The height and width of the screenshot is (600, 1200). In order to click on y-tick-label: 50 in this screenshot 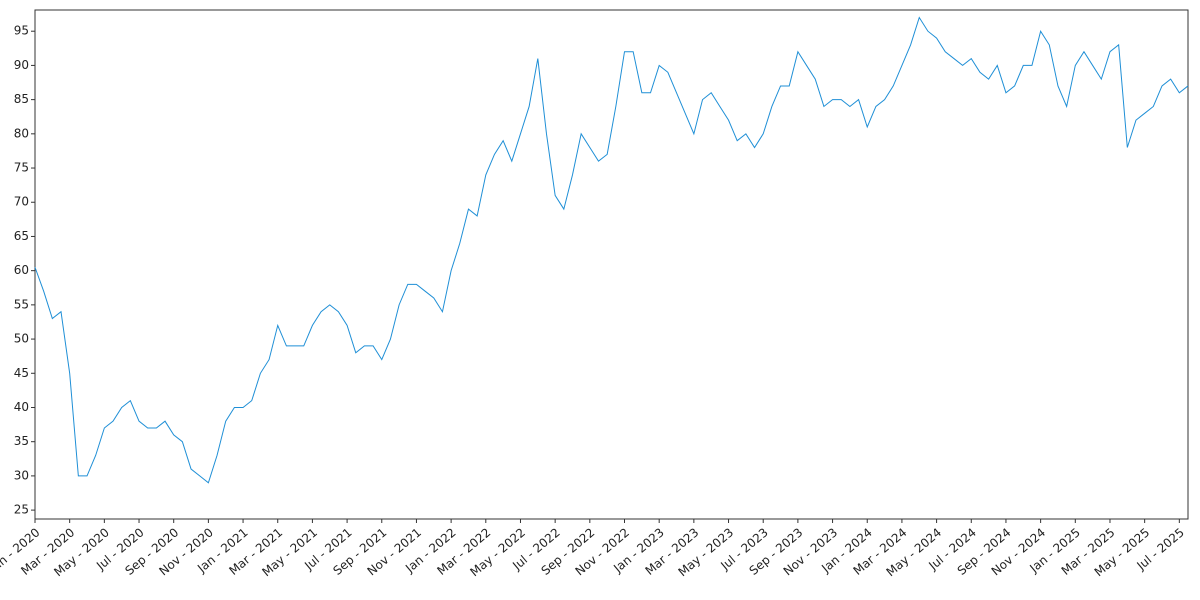, I will do `click(21, 339)`.